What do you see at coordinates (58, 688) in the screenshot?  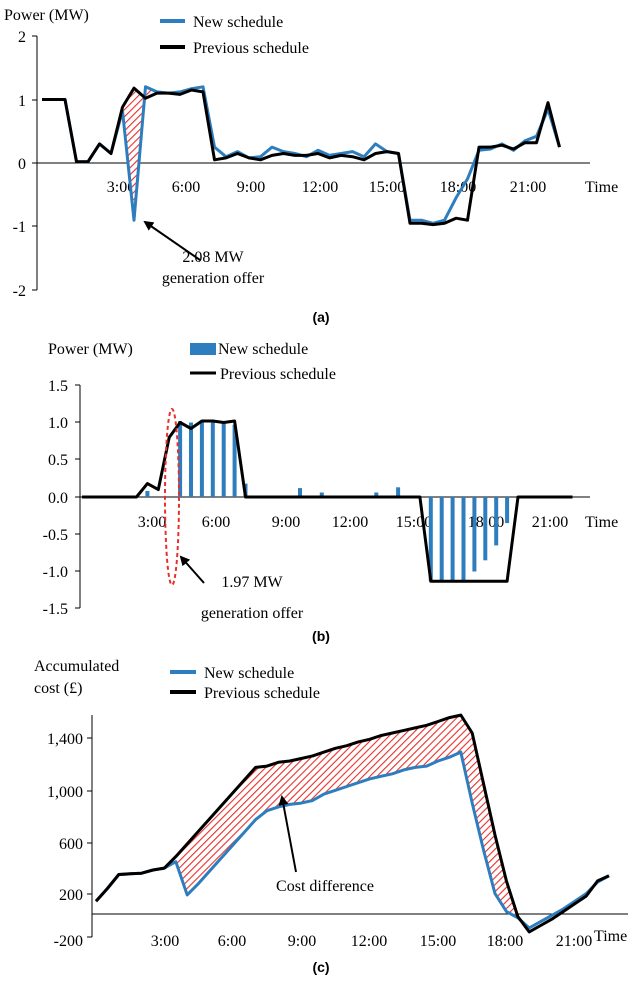 I see `panel-c-ylabel-line2: cost (£)` at bounding box center [58, 688].